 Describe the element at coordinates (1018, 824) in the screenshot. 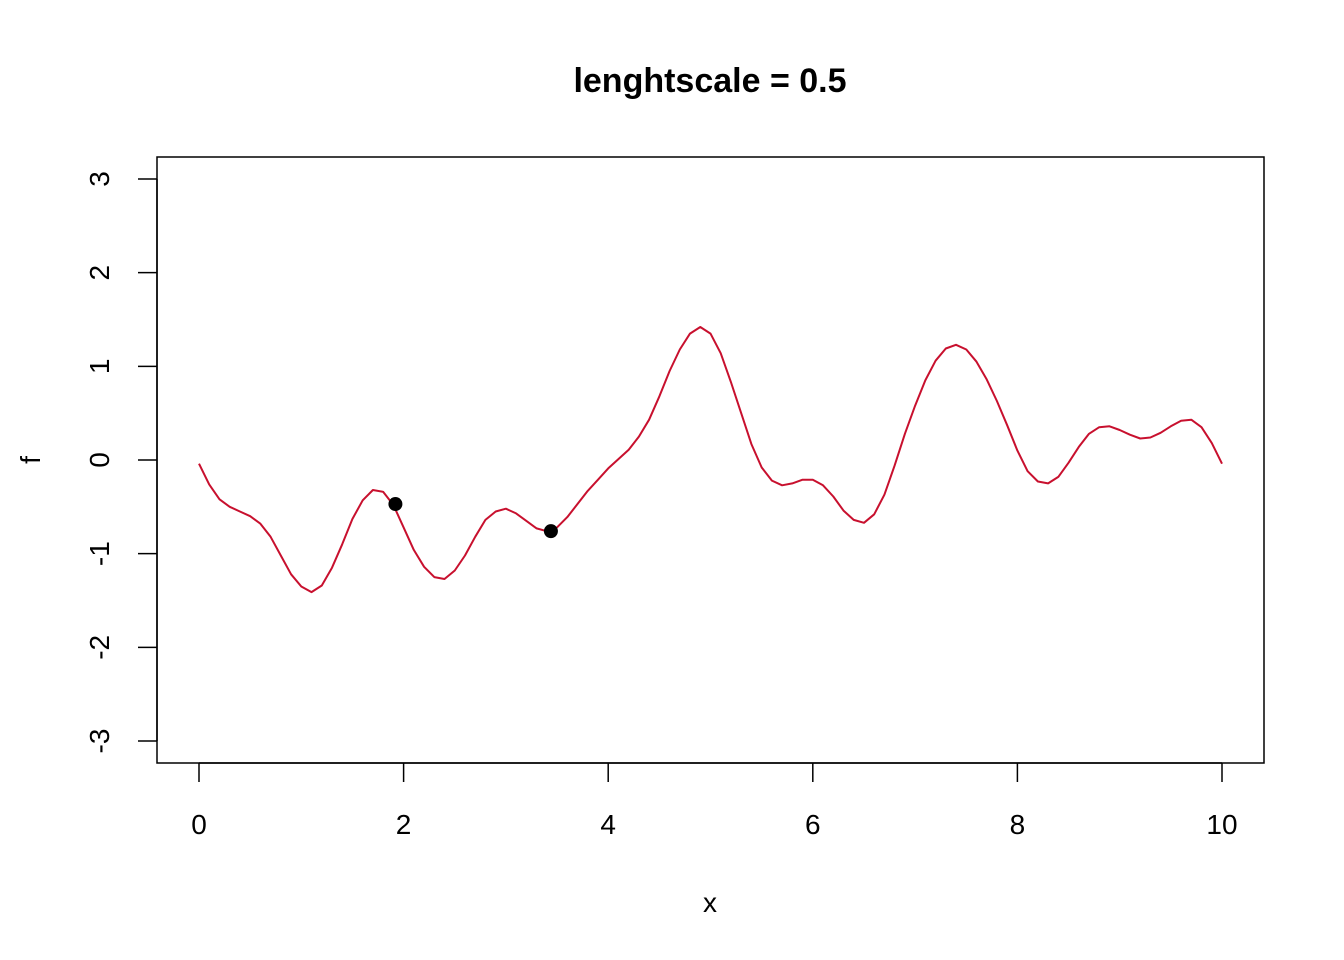

I see `x-tick-label: 8` at that location.